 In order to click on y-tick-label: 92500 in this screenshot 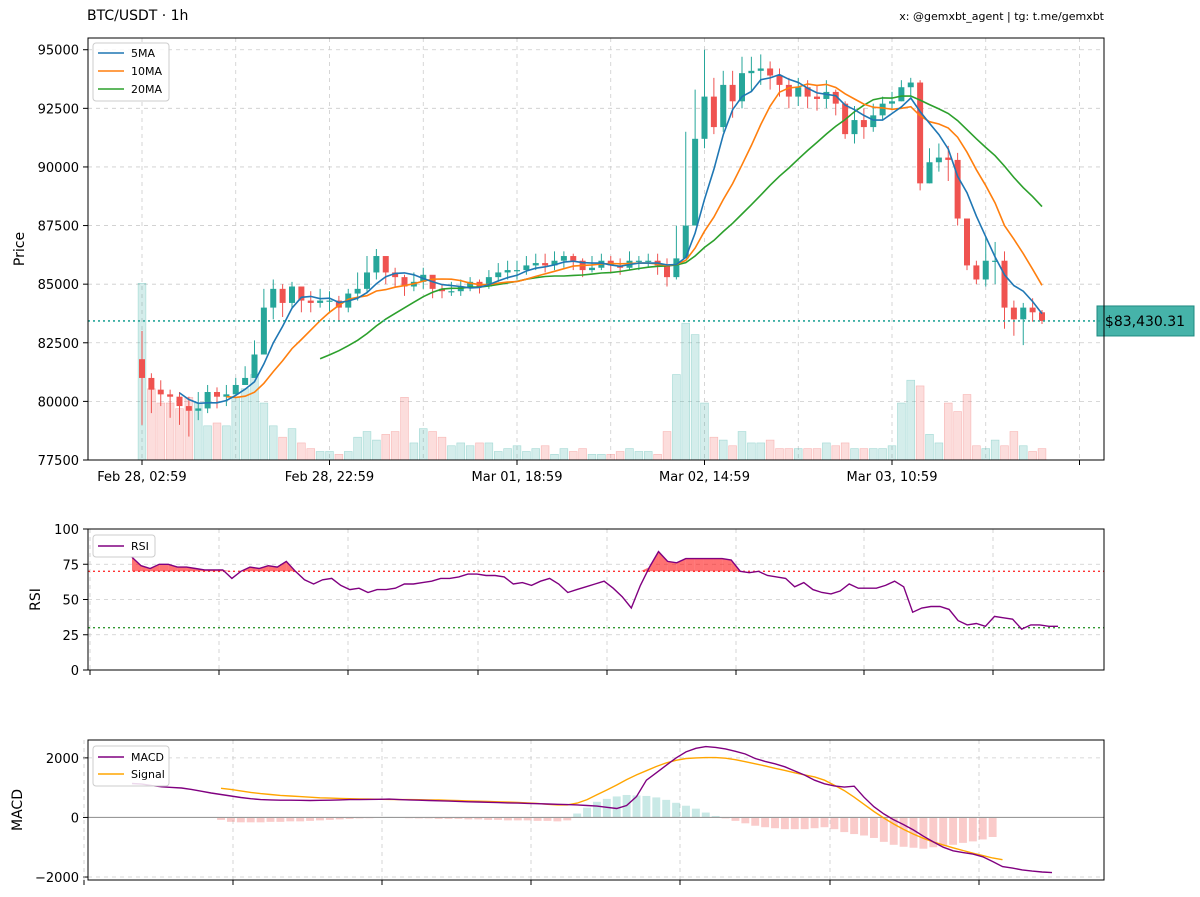, I will do `click(58, 109)`.